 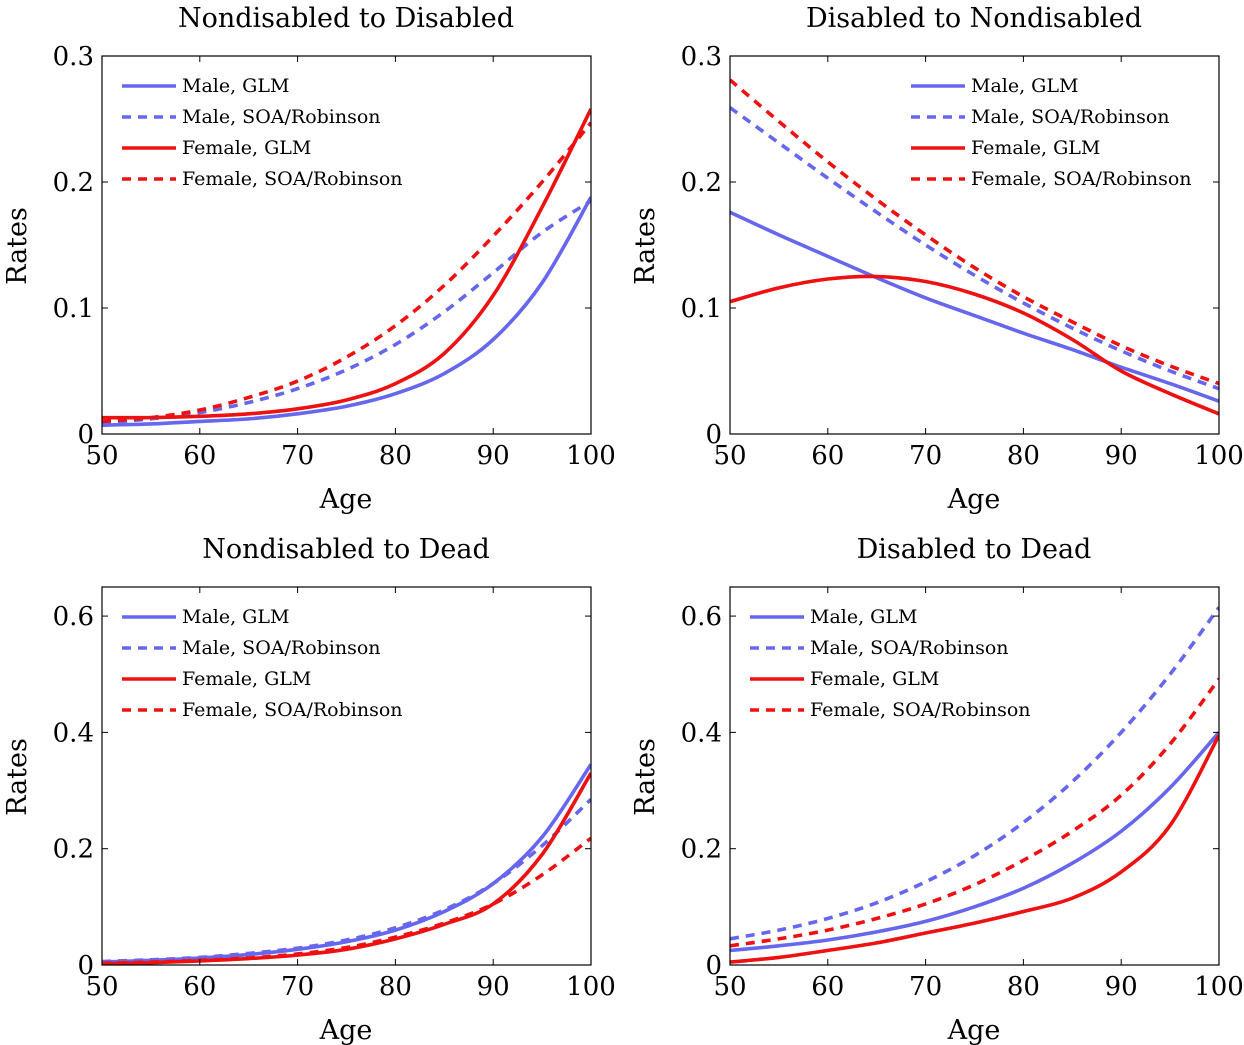 What do you see at coordinates (974, 549) in the screenshot?
I see `chart-title: Disabled to Dead` at bounding box center [974, 549].